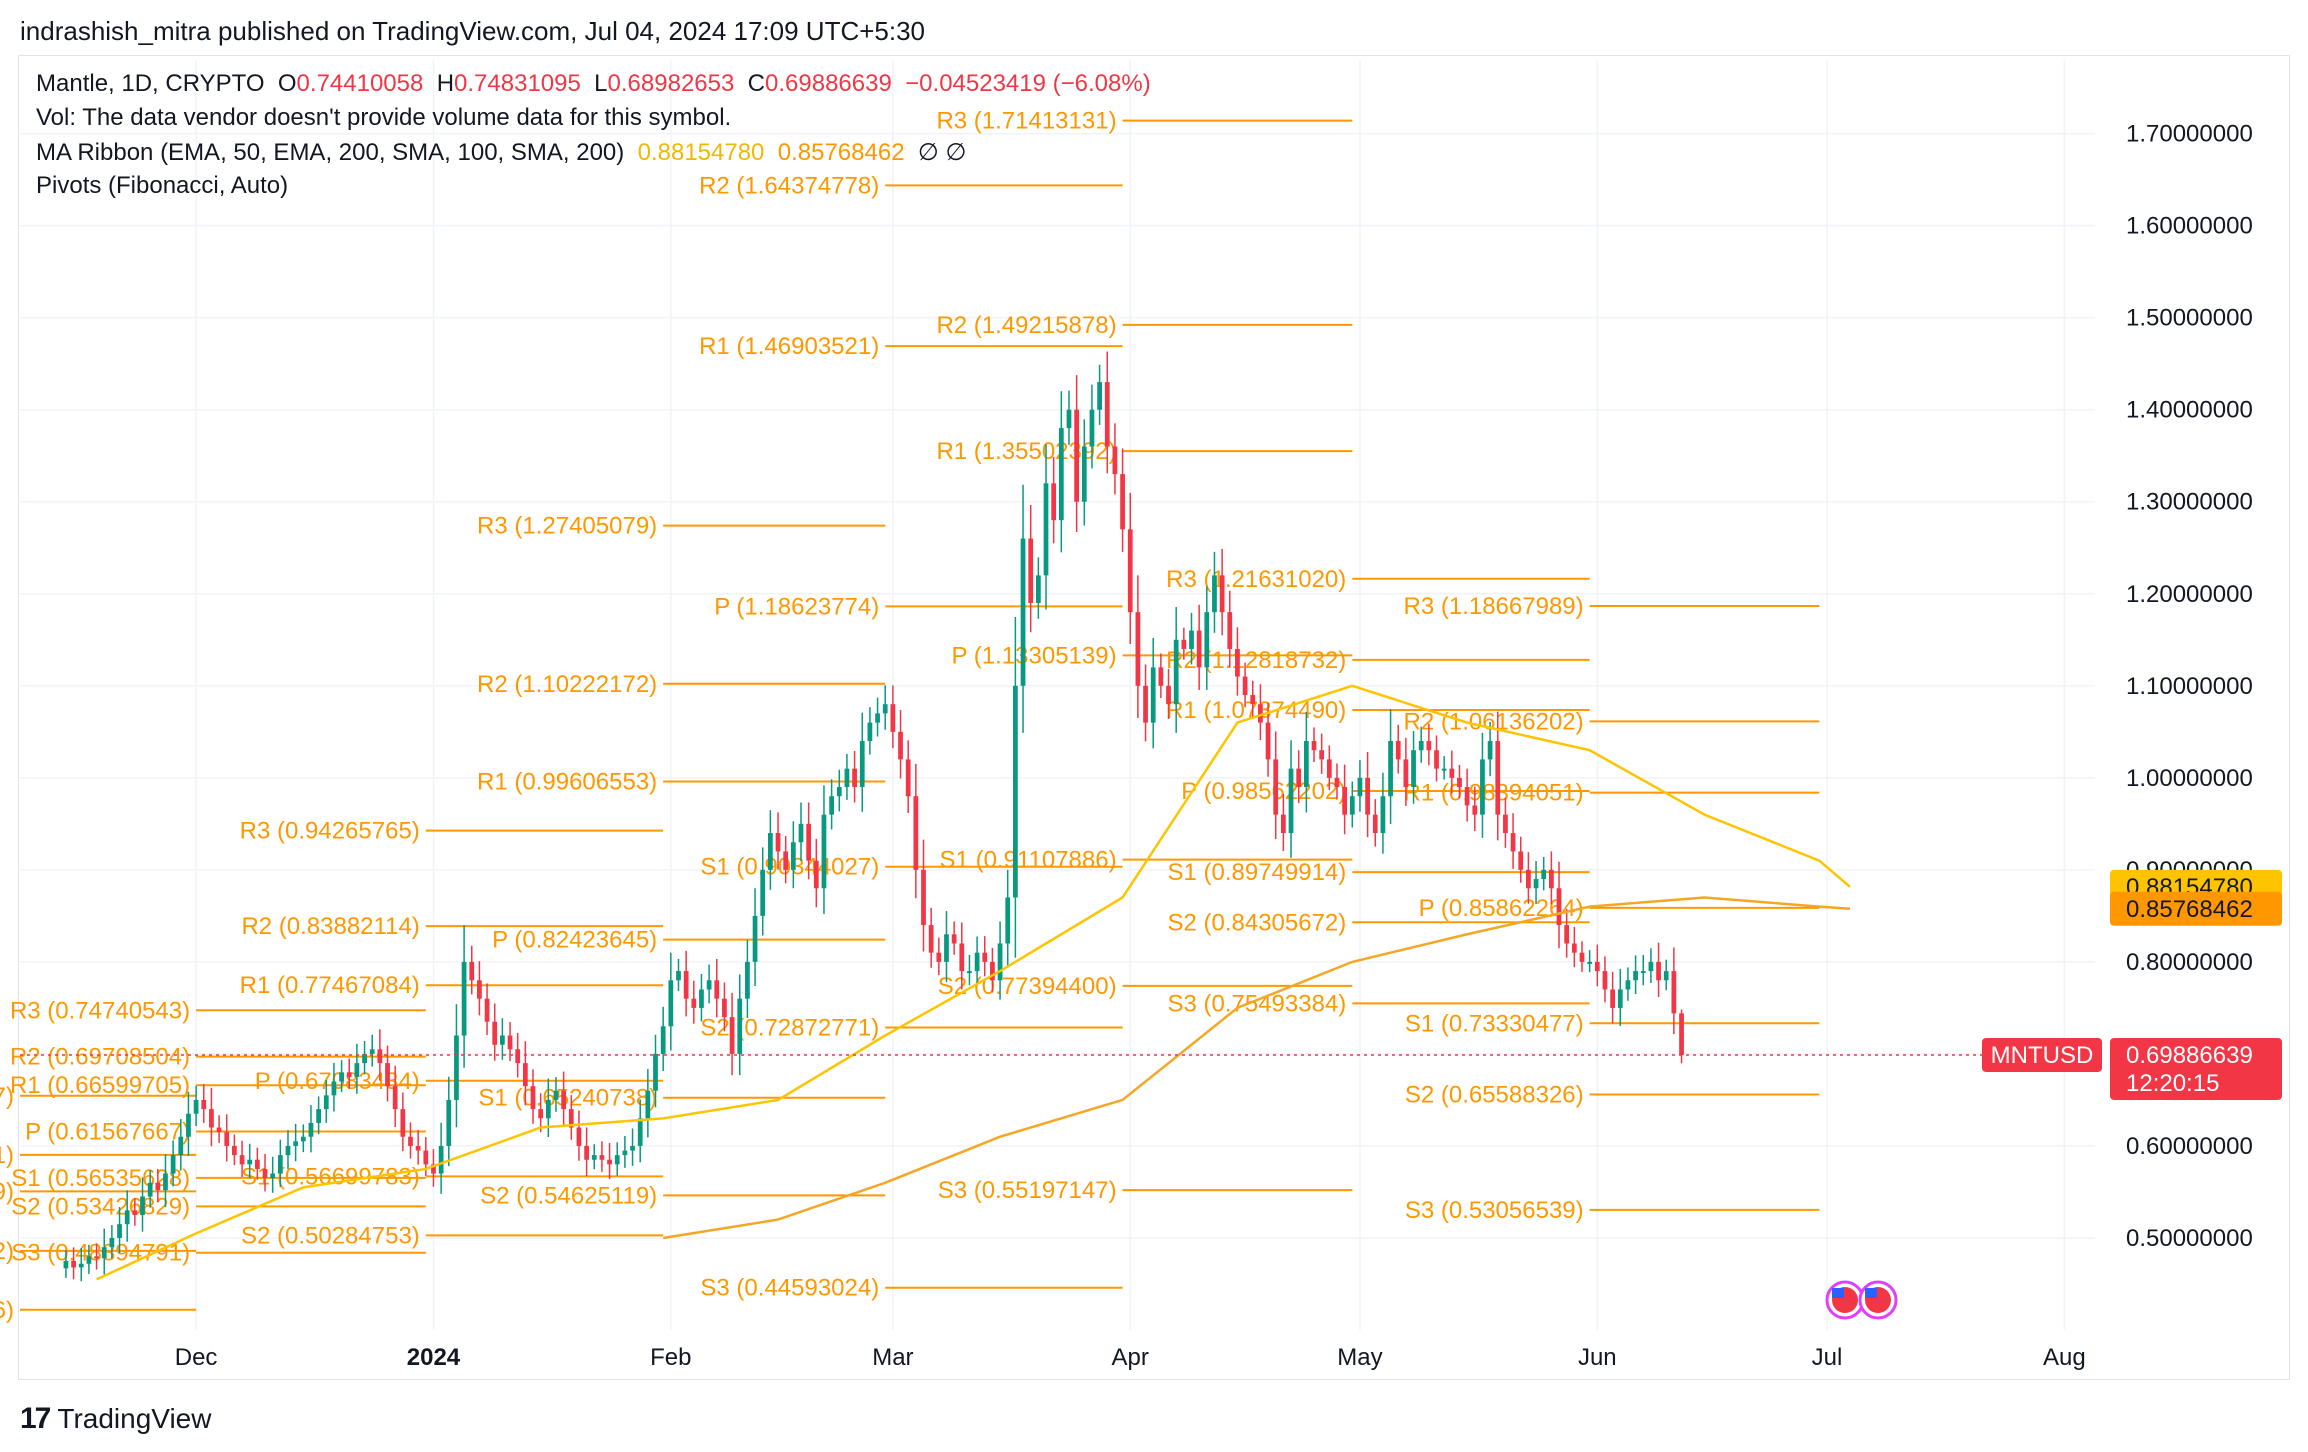 This screenshot has height=1452, width=2308. I want to click on pivot-label: R2 (1.49215878), so click(1026, 325).